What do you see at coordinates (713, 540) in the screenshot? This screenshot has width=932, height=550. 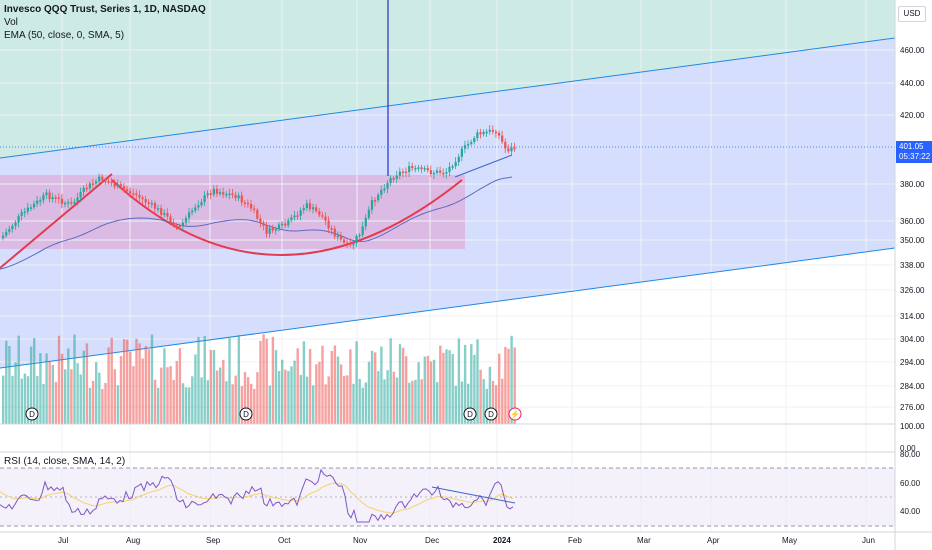 I see `time-label: Apr` at bounding box center [713, 540].